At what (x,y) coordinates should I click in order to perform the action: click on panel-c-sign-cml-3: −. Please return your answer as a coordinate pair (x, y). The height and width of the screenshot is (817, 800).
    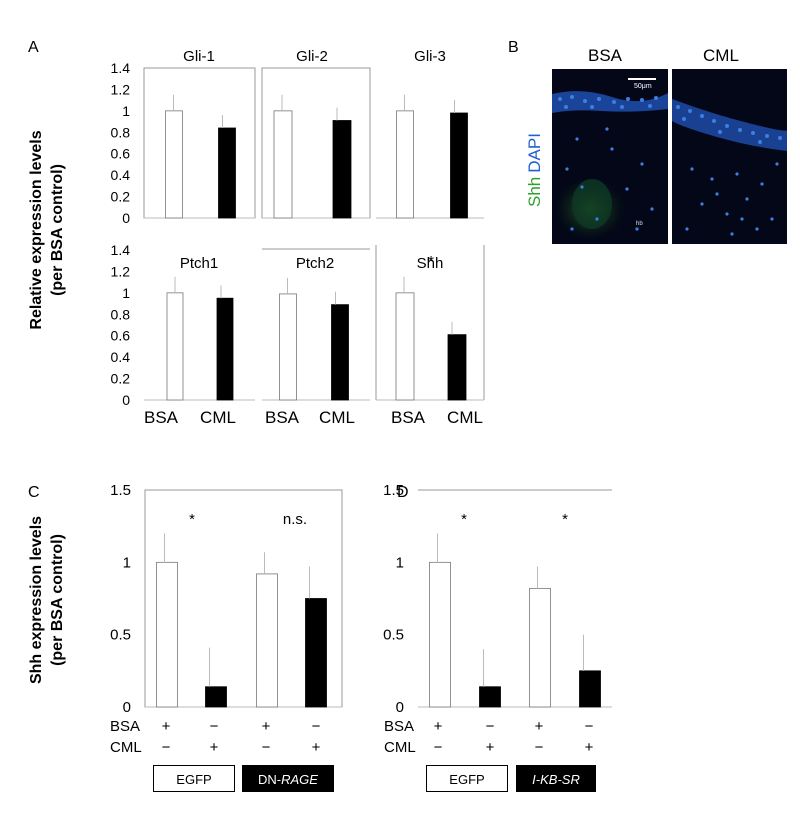
    Looking at the image, I should click on (266, 747).